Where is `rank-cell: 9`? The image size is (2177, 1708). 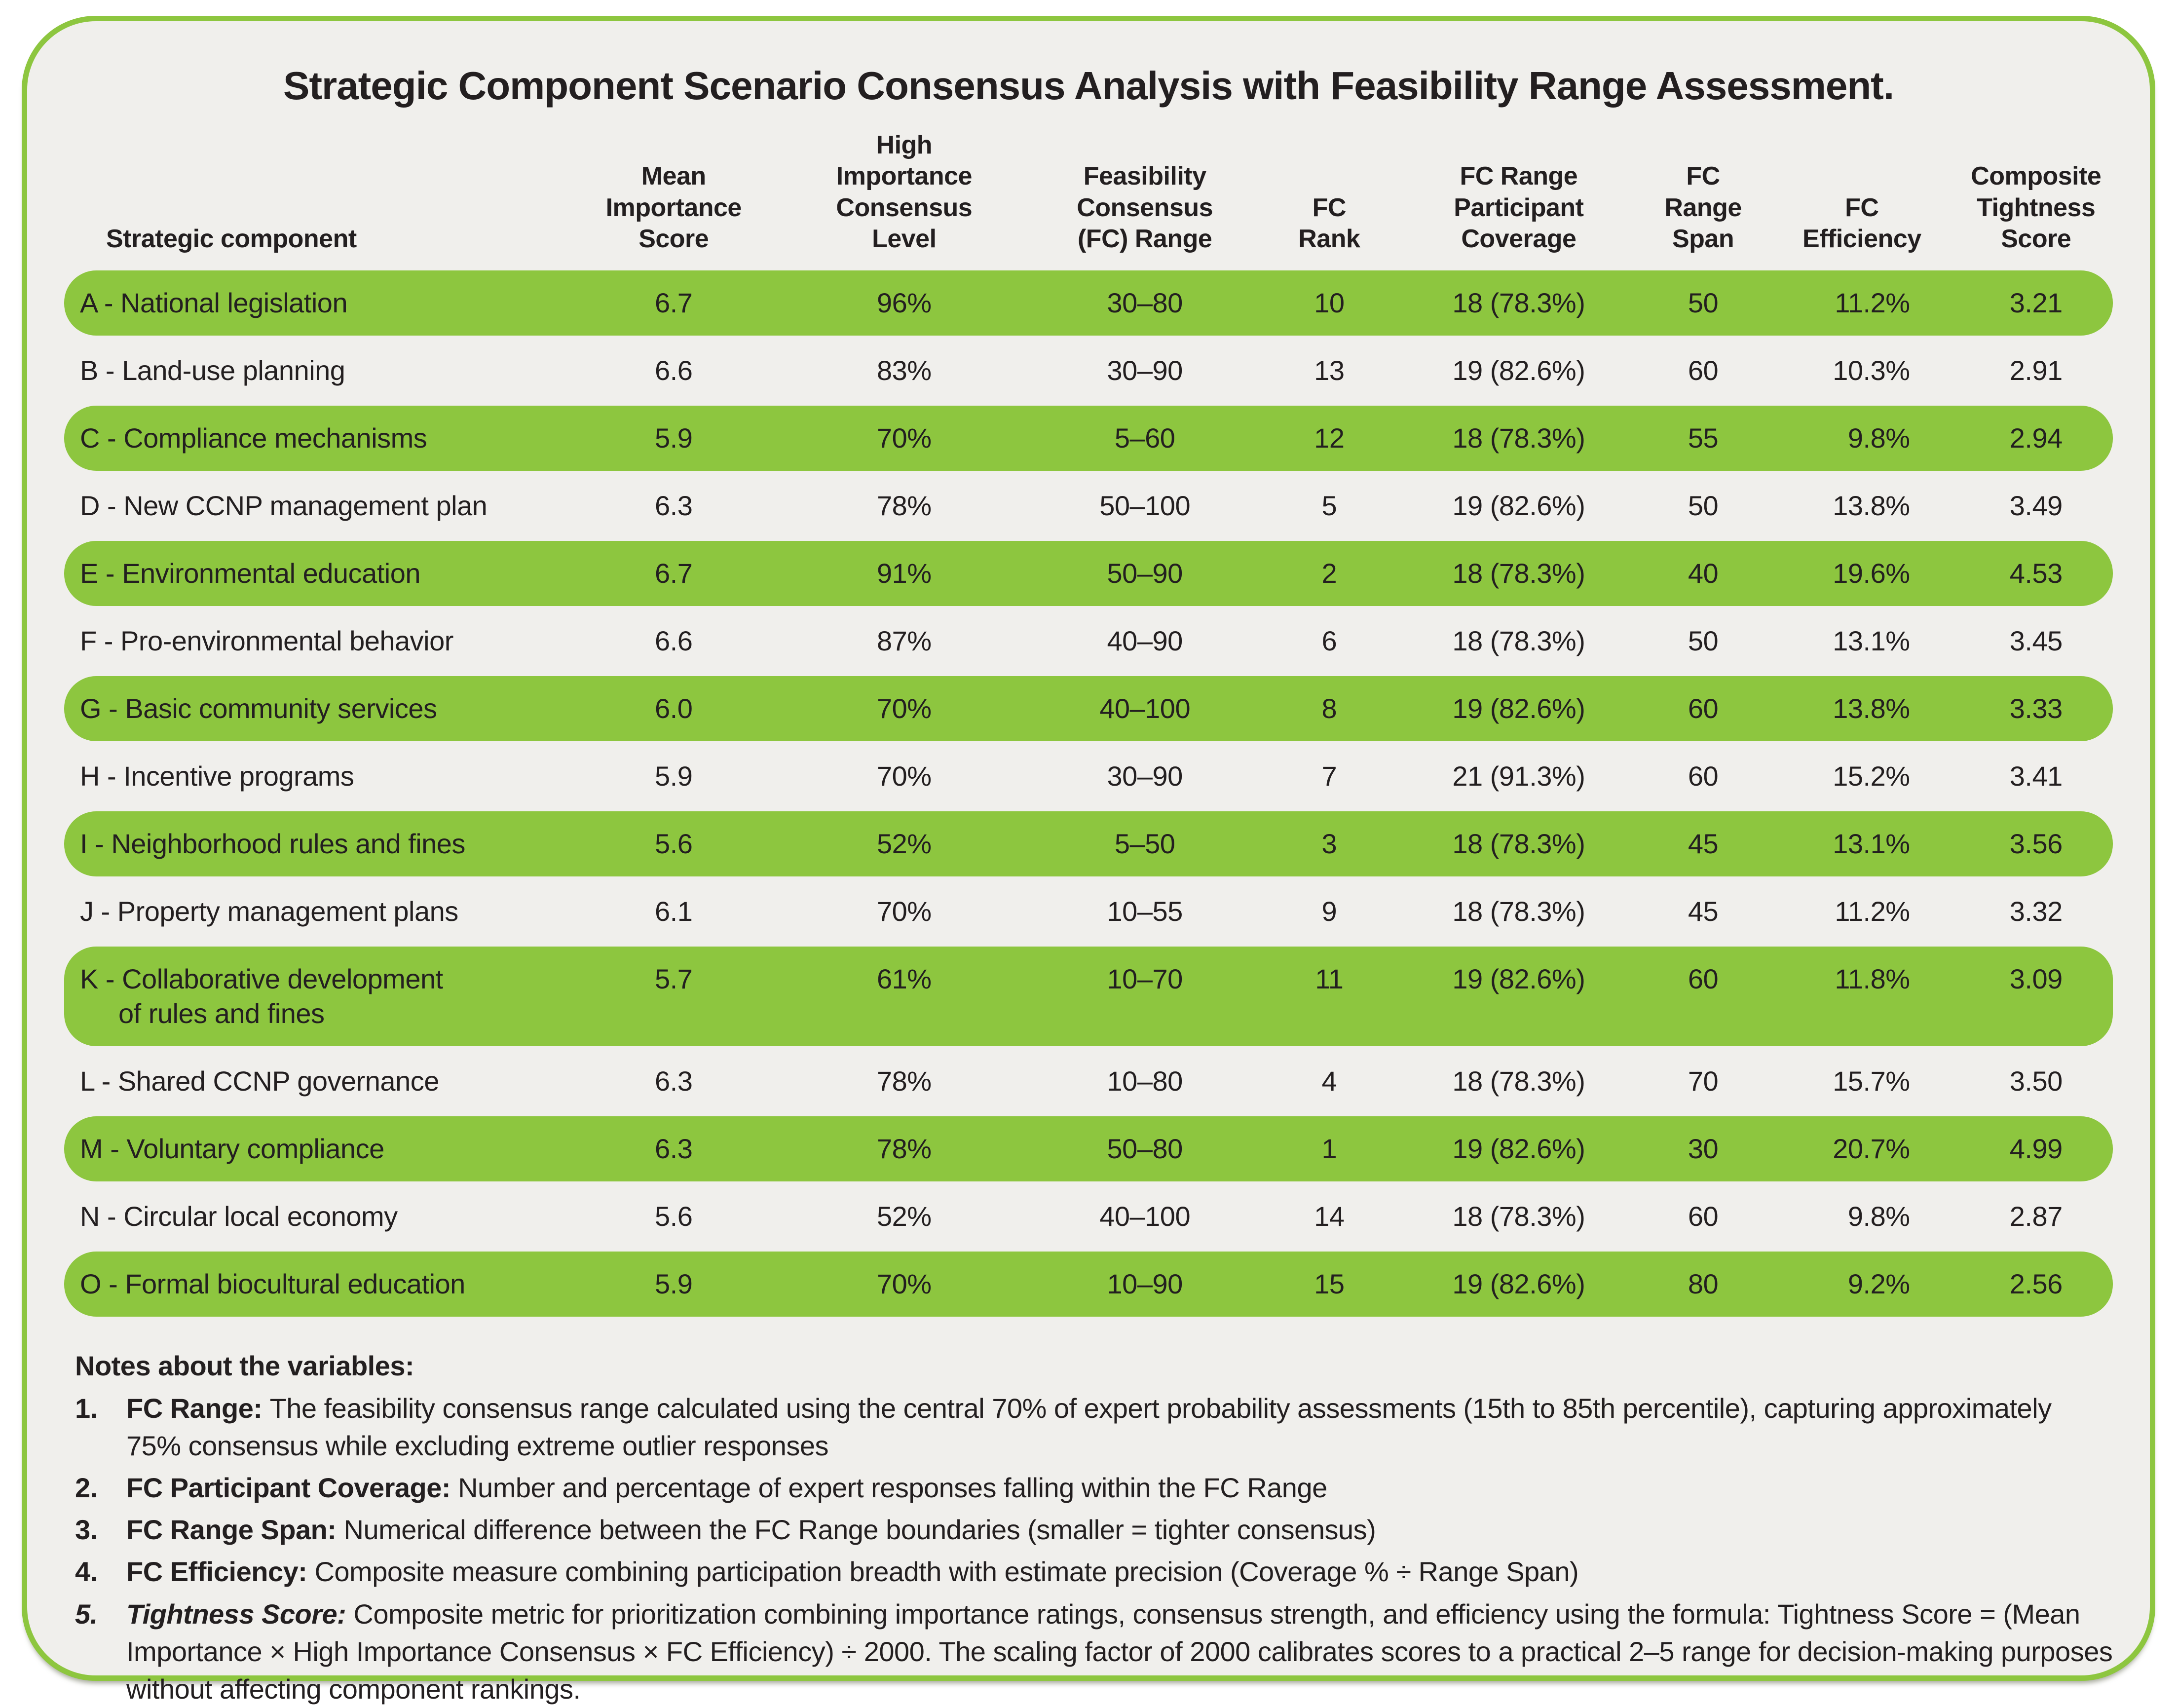
rank-cell: 9 is located at coordinates (1329, 911).